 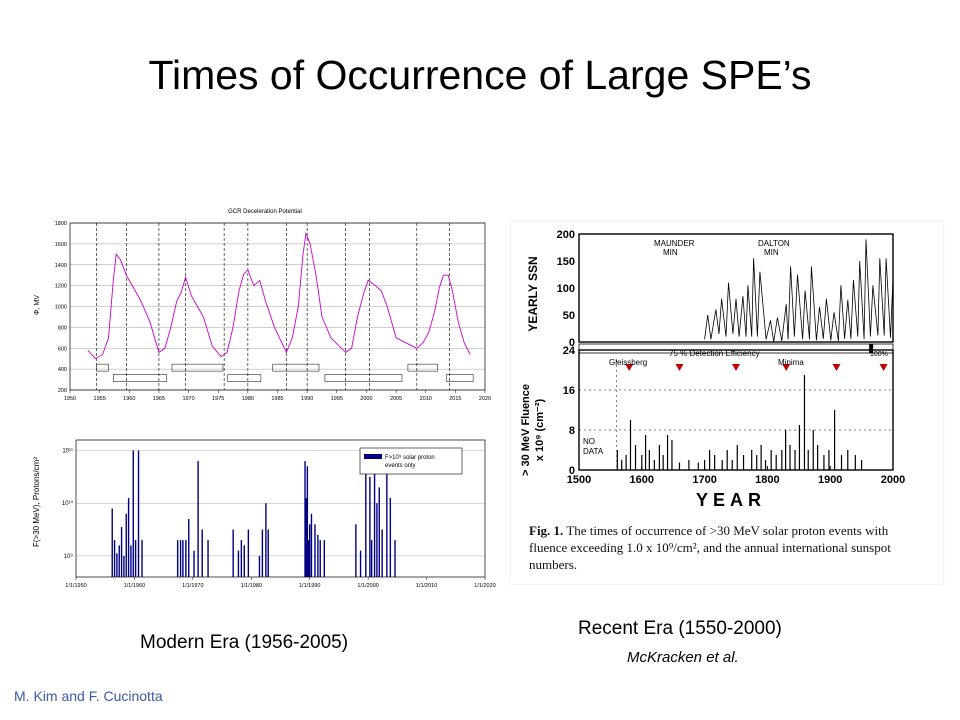 I want to click on mck-x-tick-label: 1500, so click(x=579, y=480).